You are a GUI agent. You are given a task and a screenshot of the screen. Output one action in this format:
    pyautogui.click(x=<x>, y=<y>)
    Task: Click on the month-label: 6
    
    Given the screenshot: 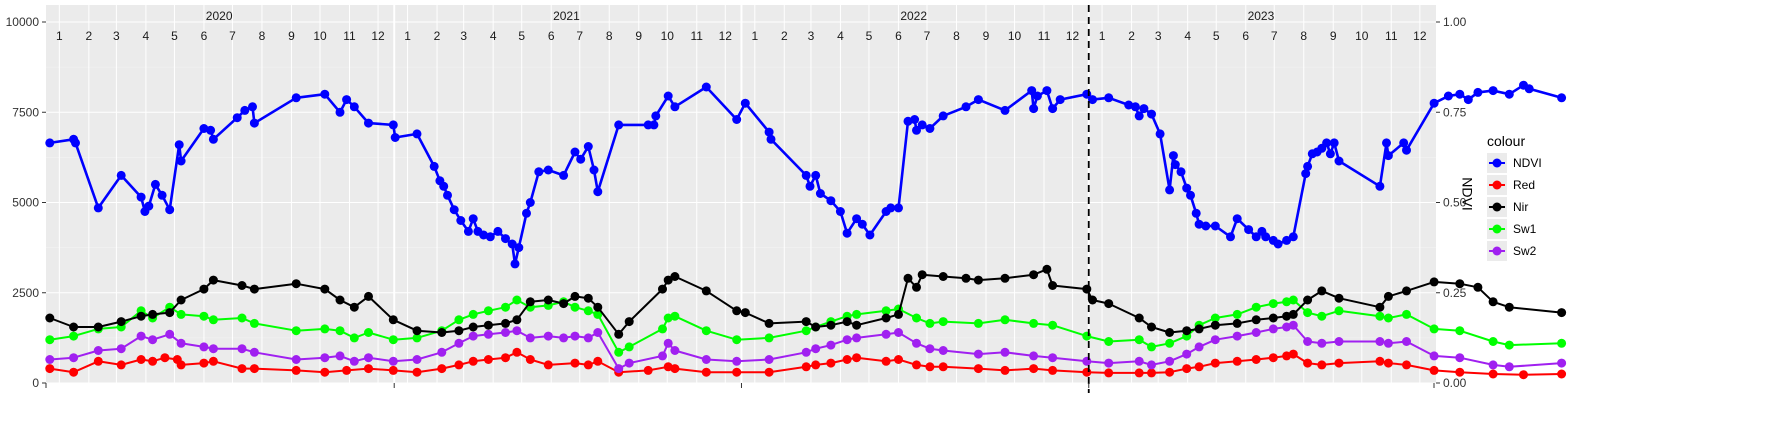 What is the action you would take?
    pyautogui.click(x=551, y=36)
    